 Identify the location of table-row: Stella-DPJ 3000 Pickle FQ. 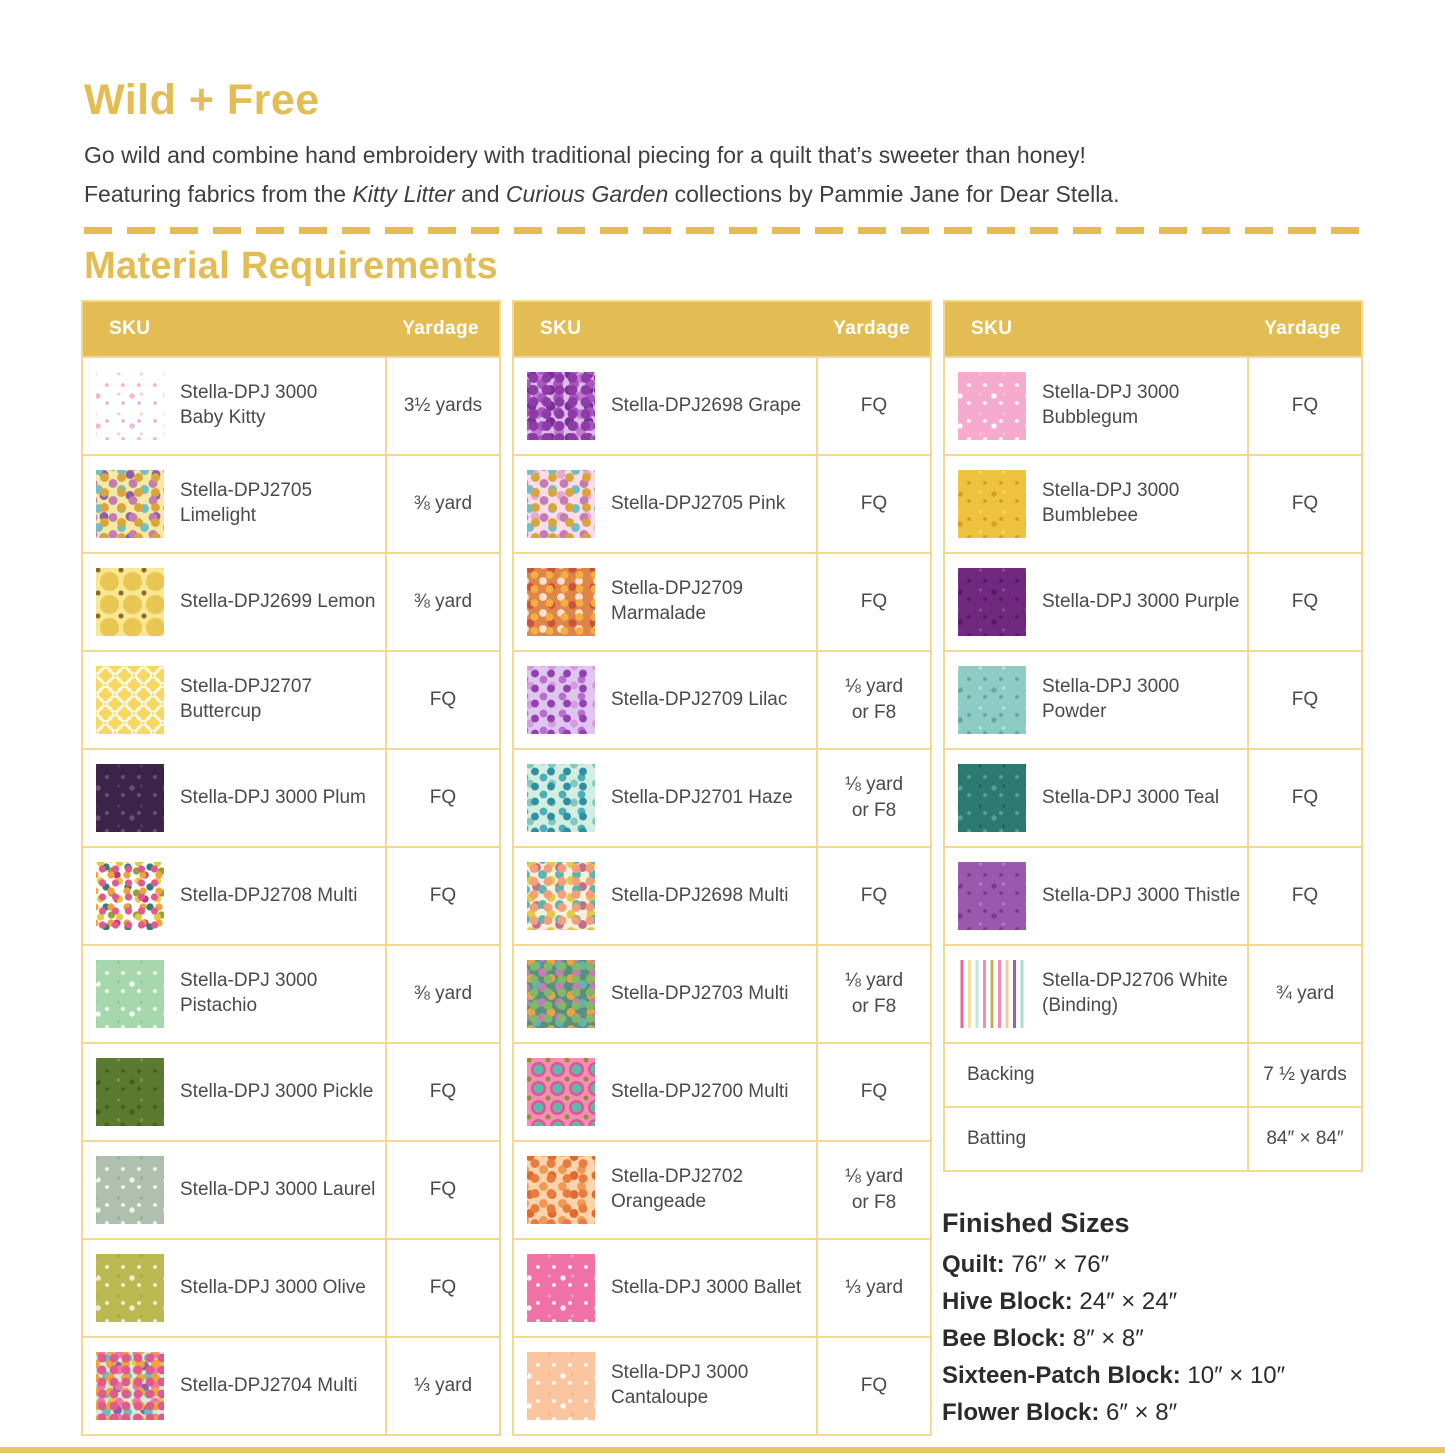
(291, 1091).